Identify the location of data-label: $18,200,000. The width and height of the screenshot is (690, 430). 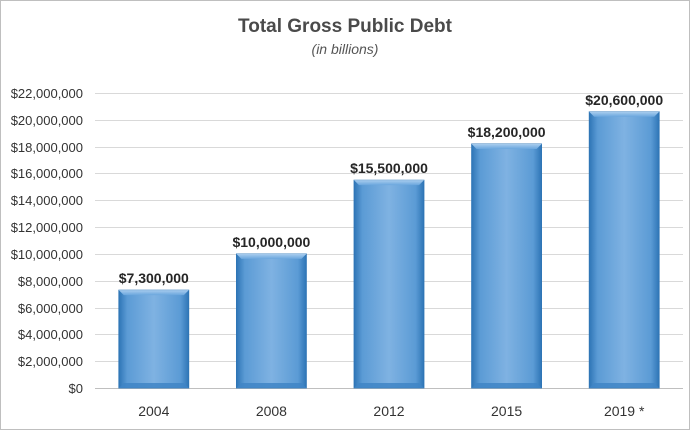
(507, 132).